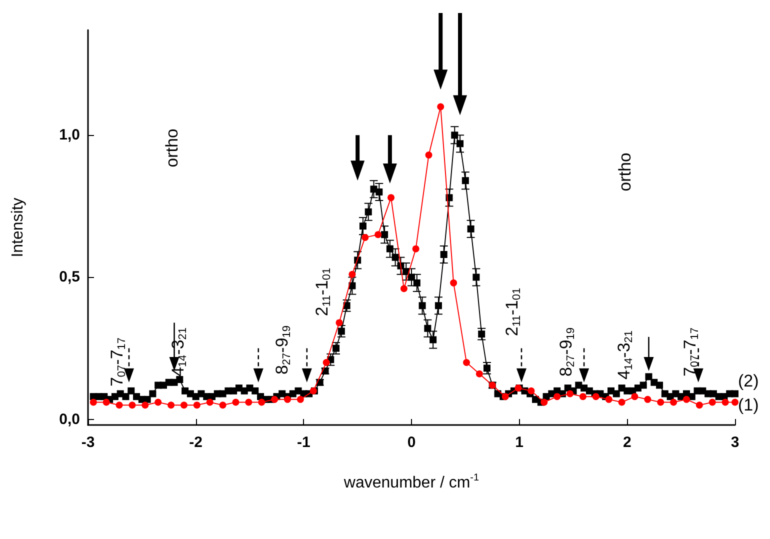 Image resolution: width=770 pixels, height=539 pixels. What do you see at coordinates (519, 442) in the screenshot?
I see `x-tick-label: 1` at bounding box center [519, 442].